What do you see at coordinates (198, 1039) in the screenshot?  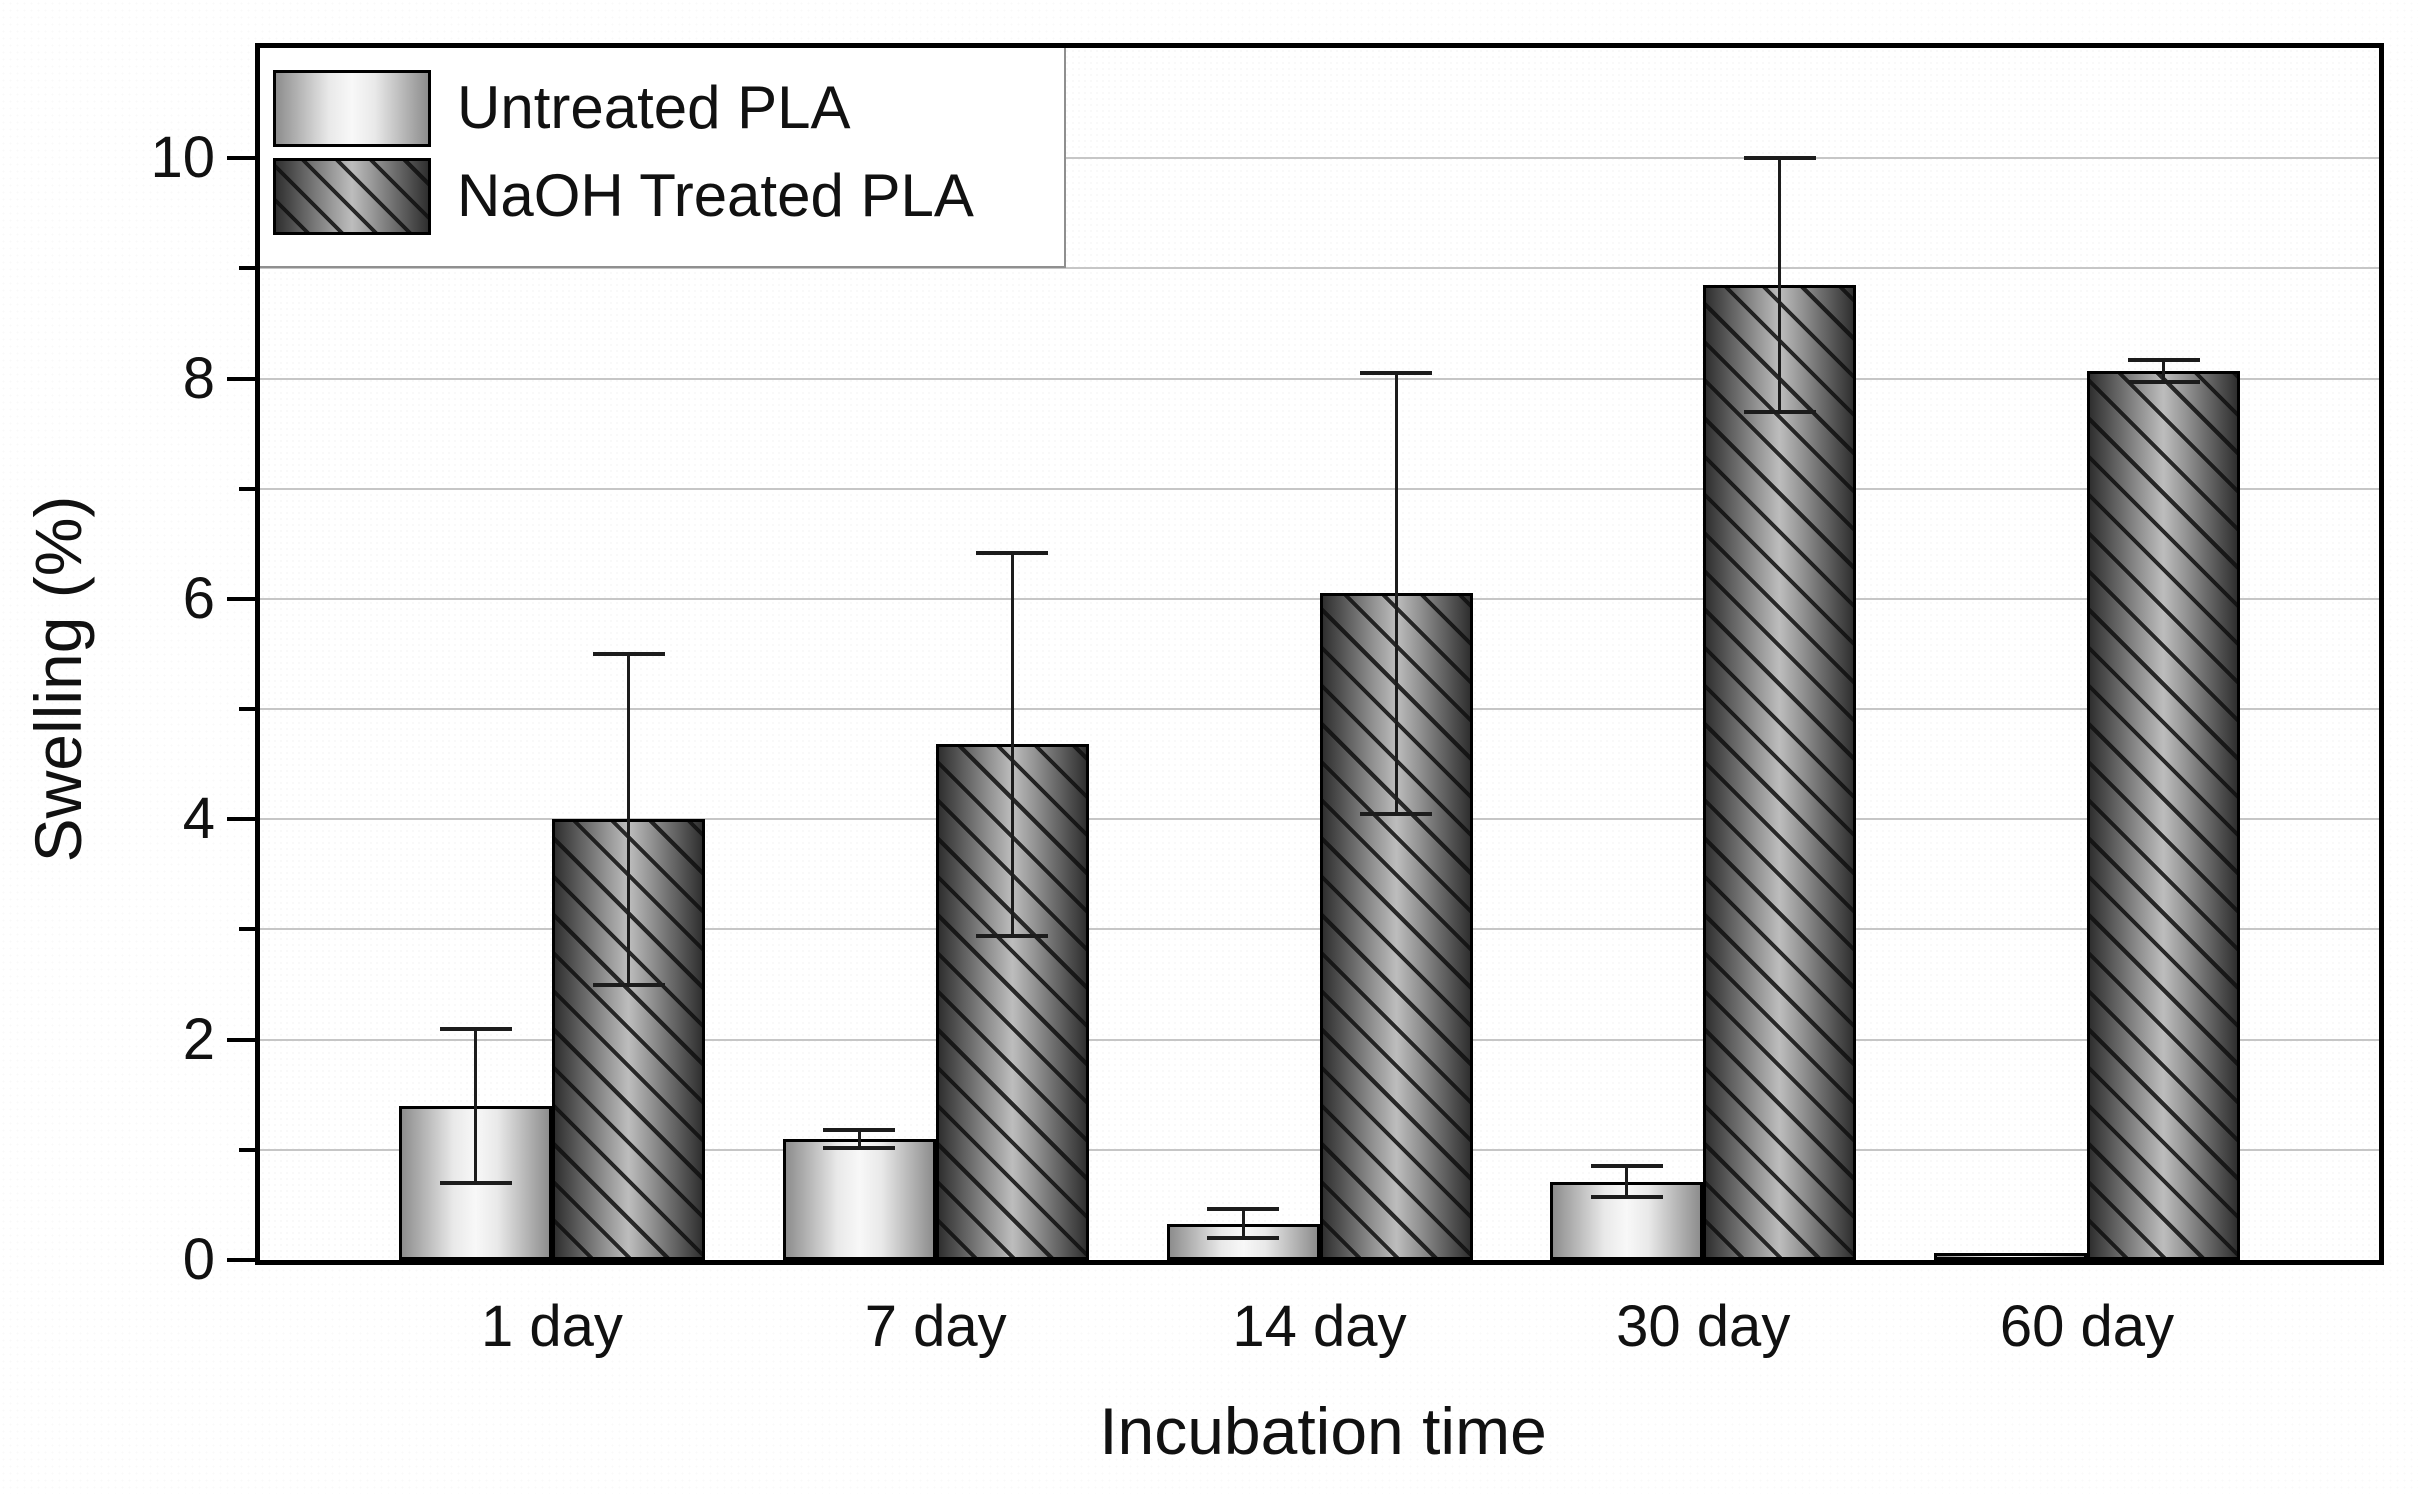 I see `ytick-label-2: 2` at bounding box center [198, 1039].